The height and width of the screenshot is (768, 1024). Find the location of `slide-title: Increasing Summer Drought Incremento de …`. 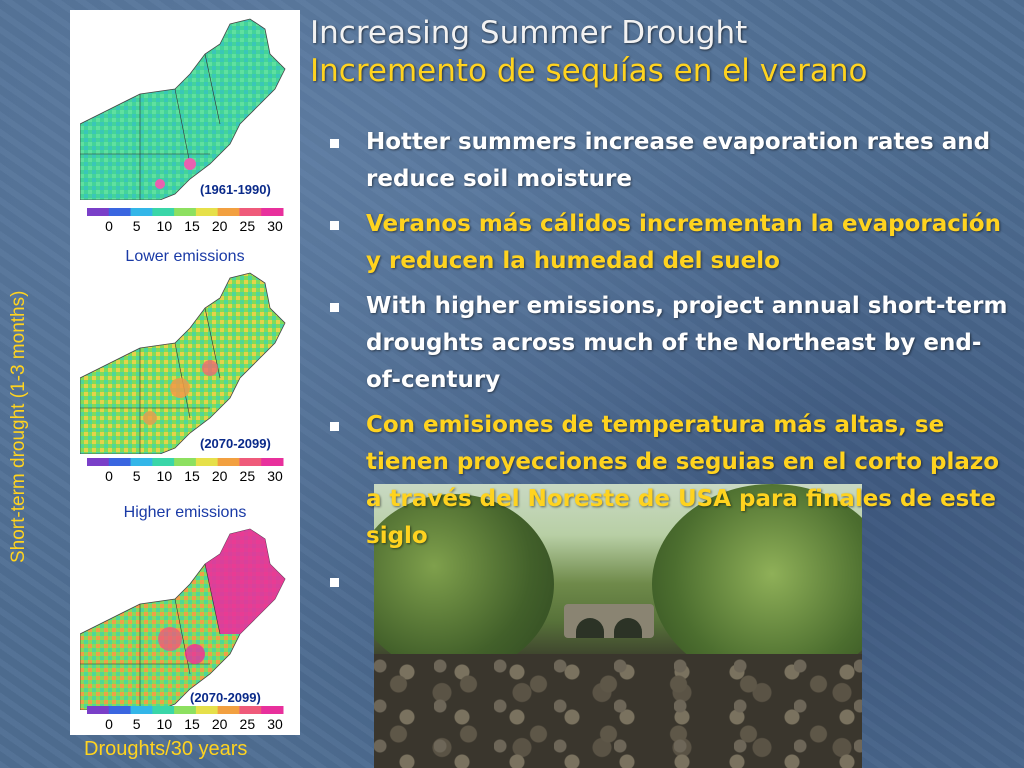

slide-title: Increasing Summer Drought Incremento de … is located at coordinates (660, 52).